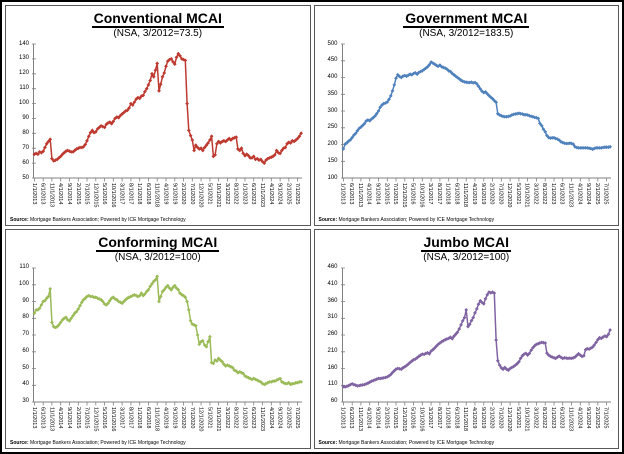 The image size is (624, 454). I want to click on chart-title-text: Conventional MCAI, so click(157, 19).